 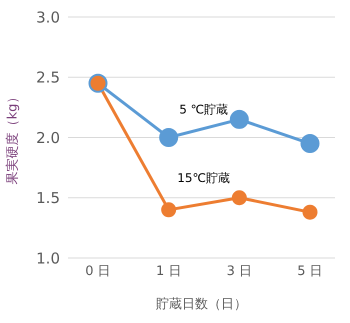 What do you see at coordinates (48, 198) in the screenshot?
I see `y-tick-label: 1.5` at bounding box center [48, 198].